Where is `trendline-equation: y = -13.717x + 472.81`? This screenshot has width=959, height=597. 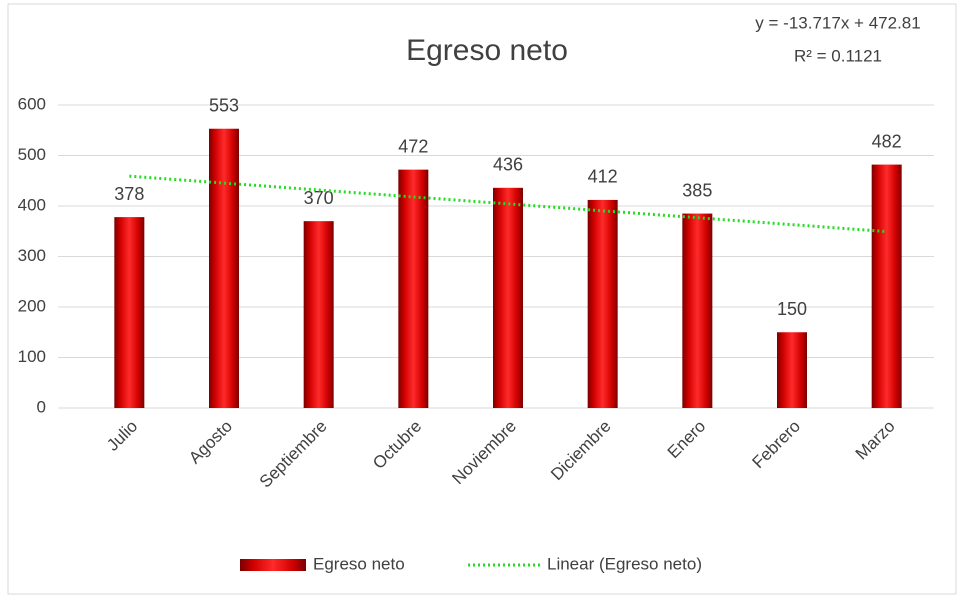 trendline-equation: y = -13.717x + 472.81 is located at coordinates (837, 22).